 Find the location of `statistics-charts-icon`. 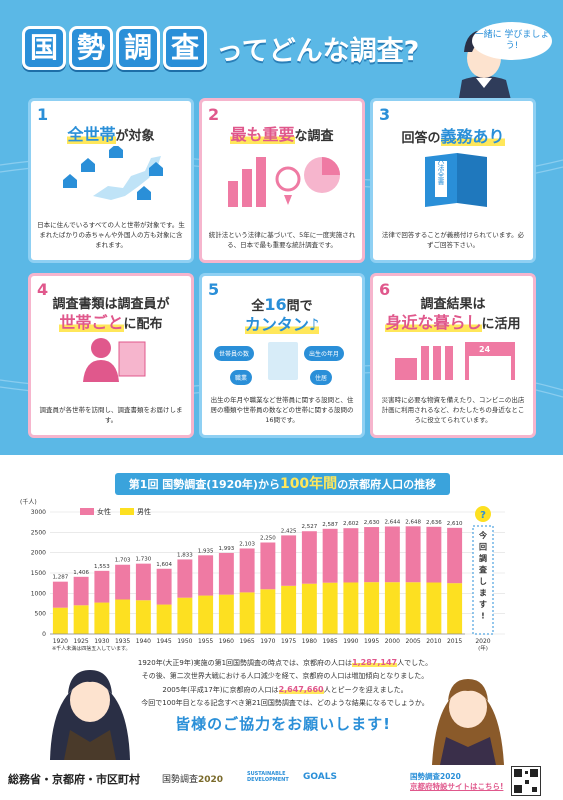

statistics-charts-icon is located at coordinates (284, 182).